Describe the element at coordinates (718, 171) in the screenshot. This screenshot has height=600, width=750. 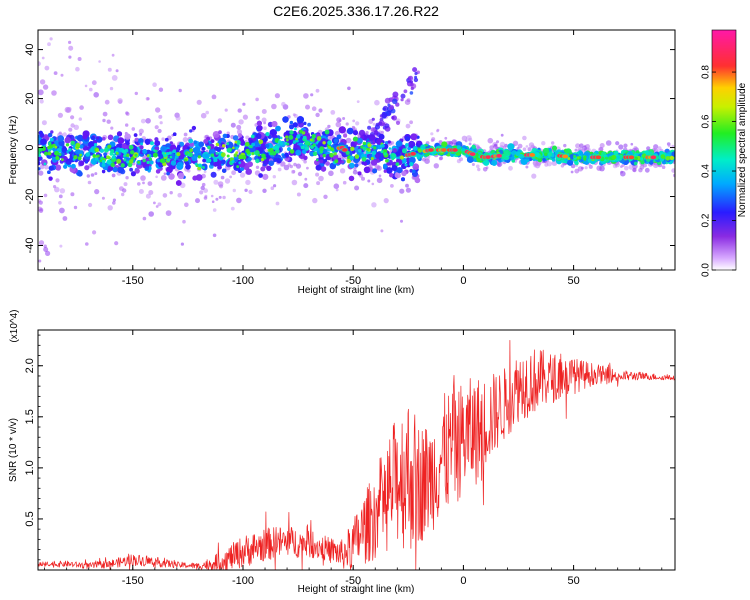
I see `colorbar-ticks: 0.0 0.2 0.4 0.6 0.8` at that location.